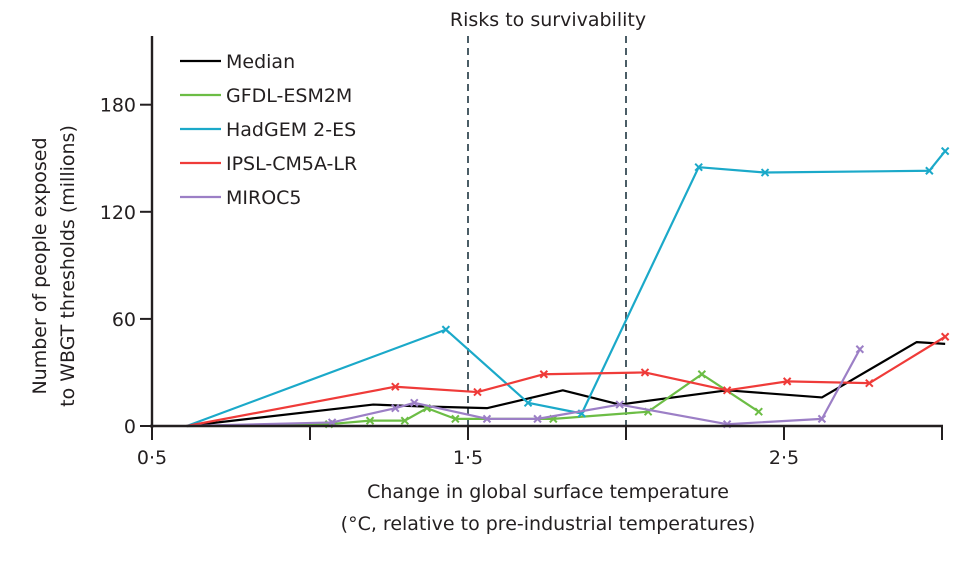 Image resolution: width=956 pixels, height=574 pixels. What do you see at coordinates (548, 20) in the screenshot?
I see `annotation-label: Risks to survivability` at bounding box center [548, 20].